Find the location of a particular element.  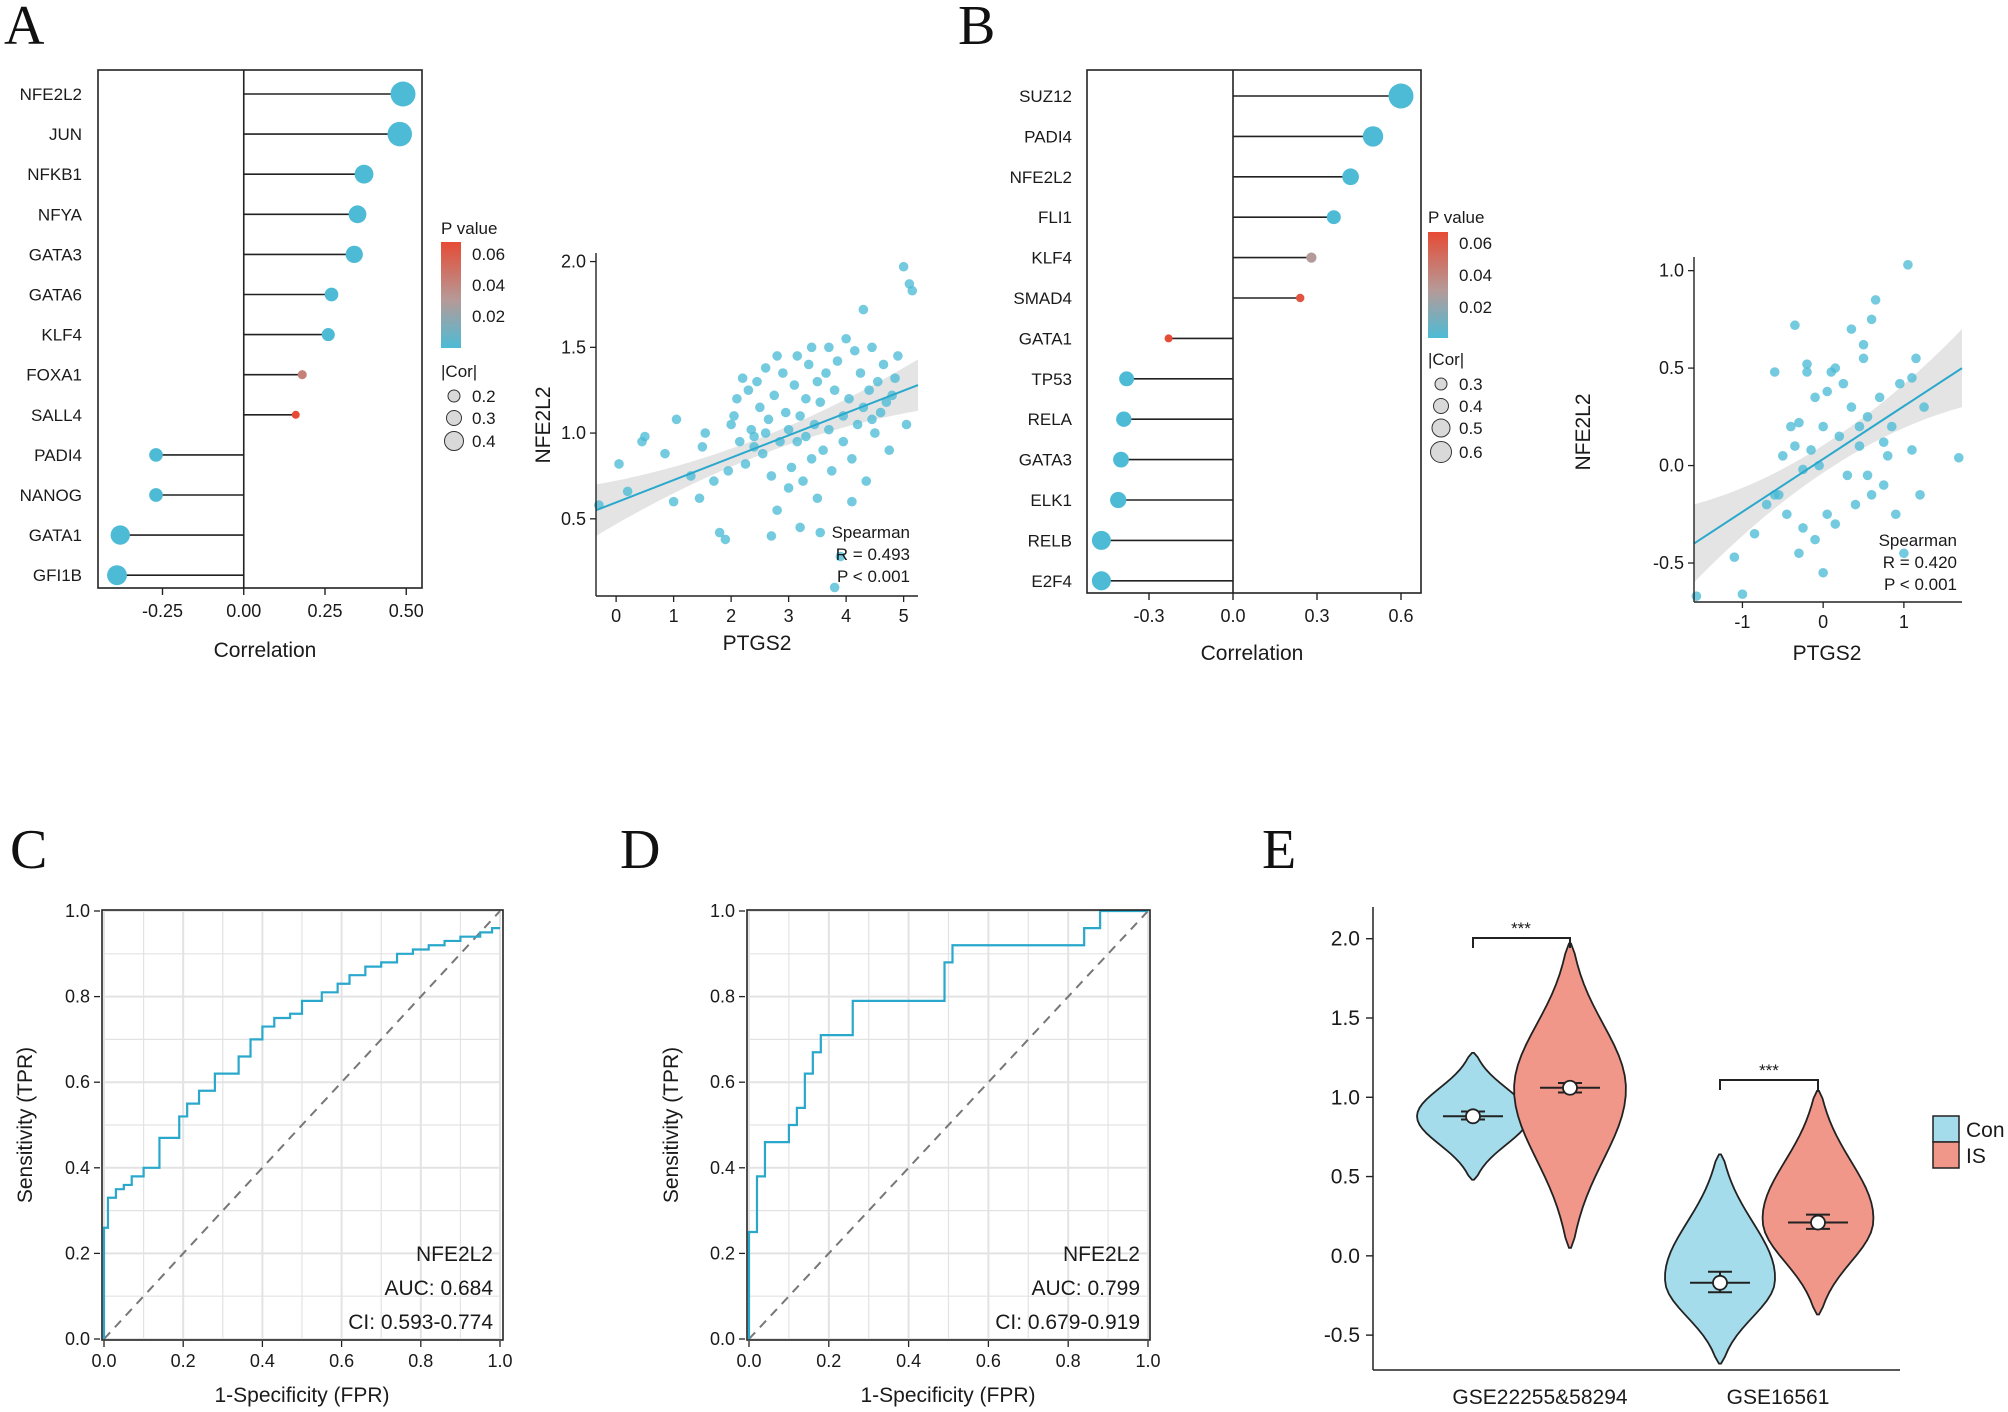

x-tick-label: 2 is located at coordinates (731, 616).